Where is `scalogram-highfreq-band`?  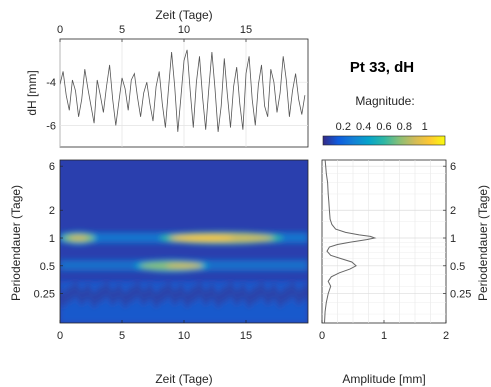
scalogram-highfreq-band is located at coordinates (184, 302).